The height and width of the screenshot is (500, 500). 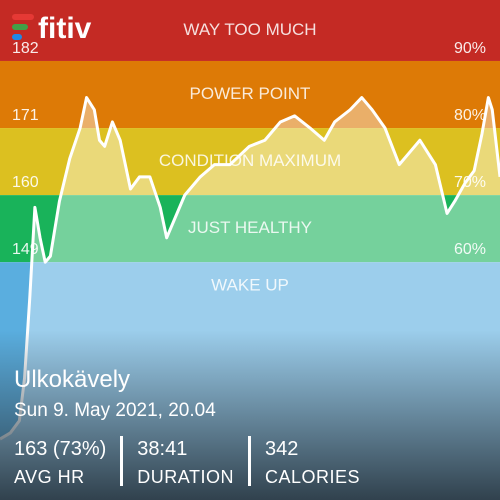 I want to click on stat-value: 38:41, so click(x=162, y=449).